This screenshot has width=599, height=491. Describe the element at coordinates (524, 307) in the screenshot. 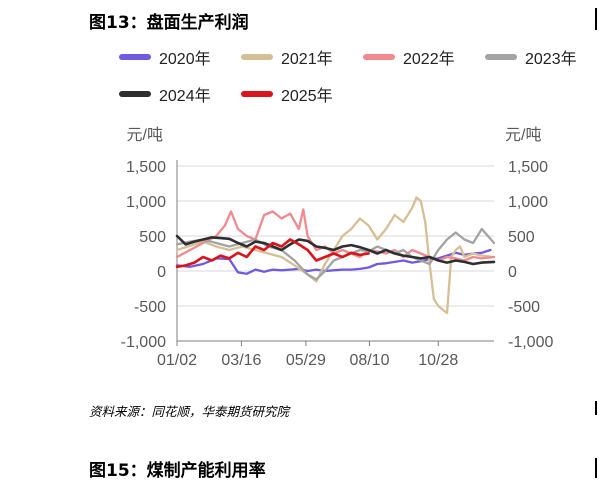

I see `y-tick-label-right: -500` at that location.